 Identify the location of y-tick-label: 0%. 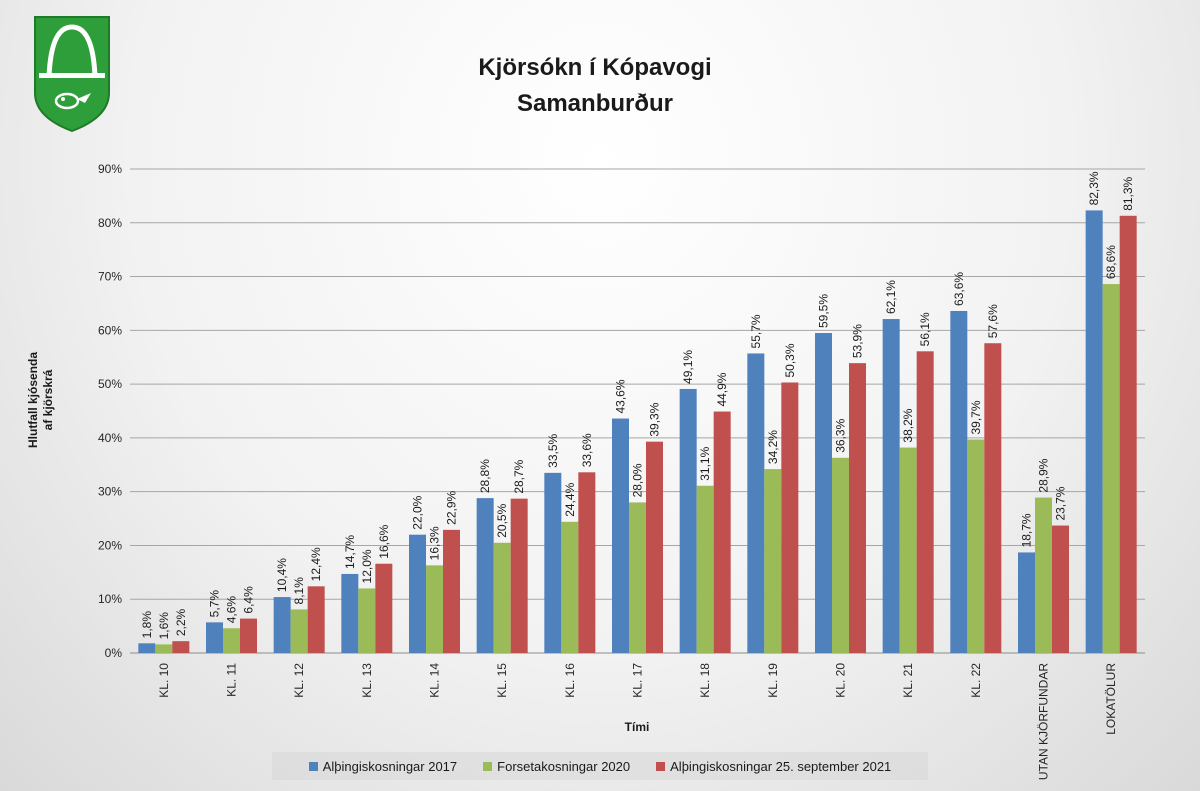
(114, 653).